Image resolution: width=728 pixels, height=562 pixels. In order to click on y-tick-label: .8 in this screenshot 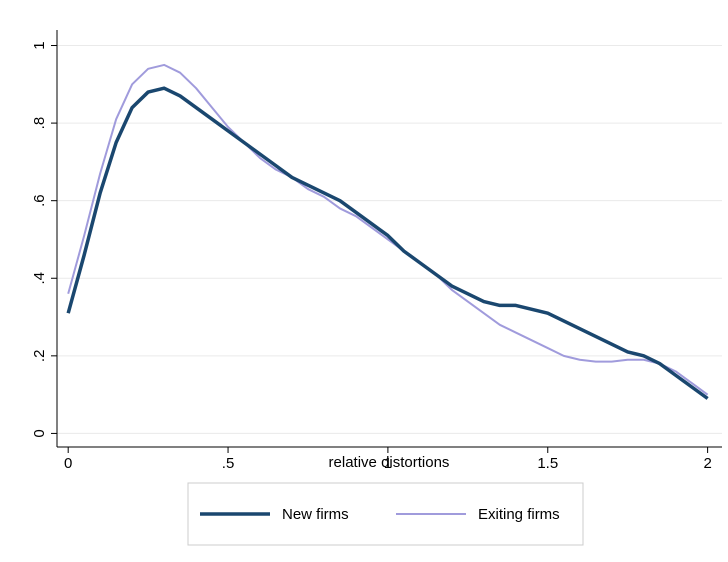, I will do `click(39, 123)`.